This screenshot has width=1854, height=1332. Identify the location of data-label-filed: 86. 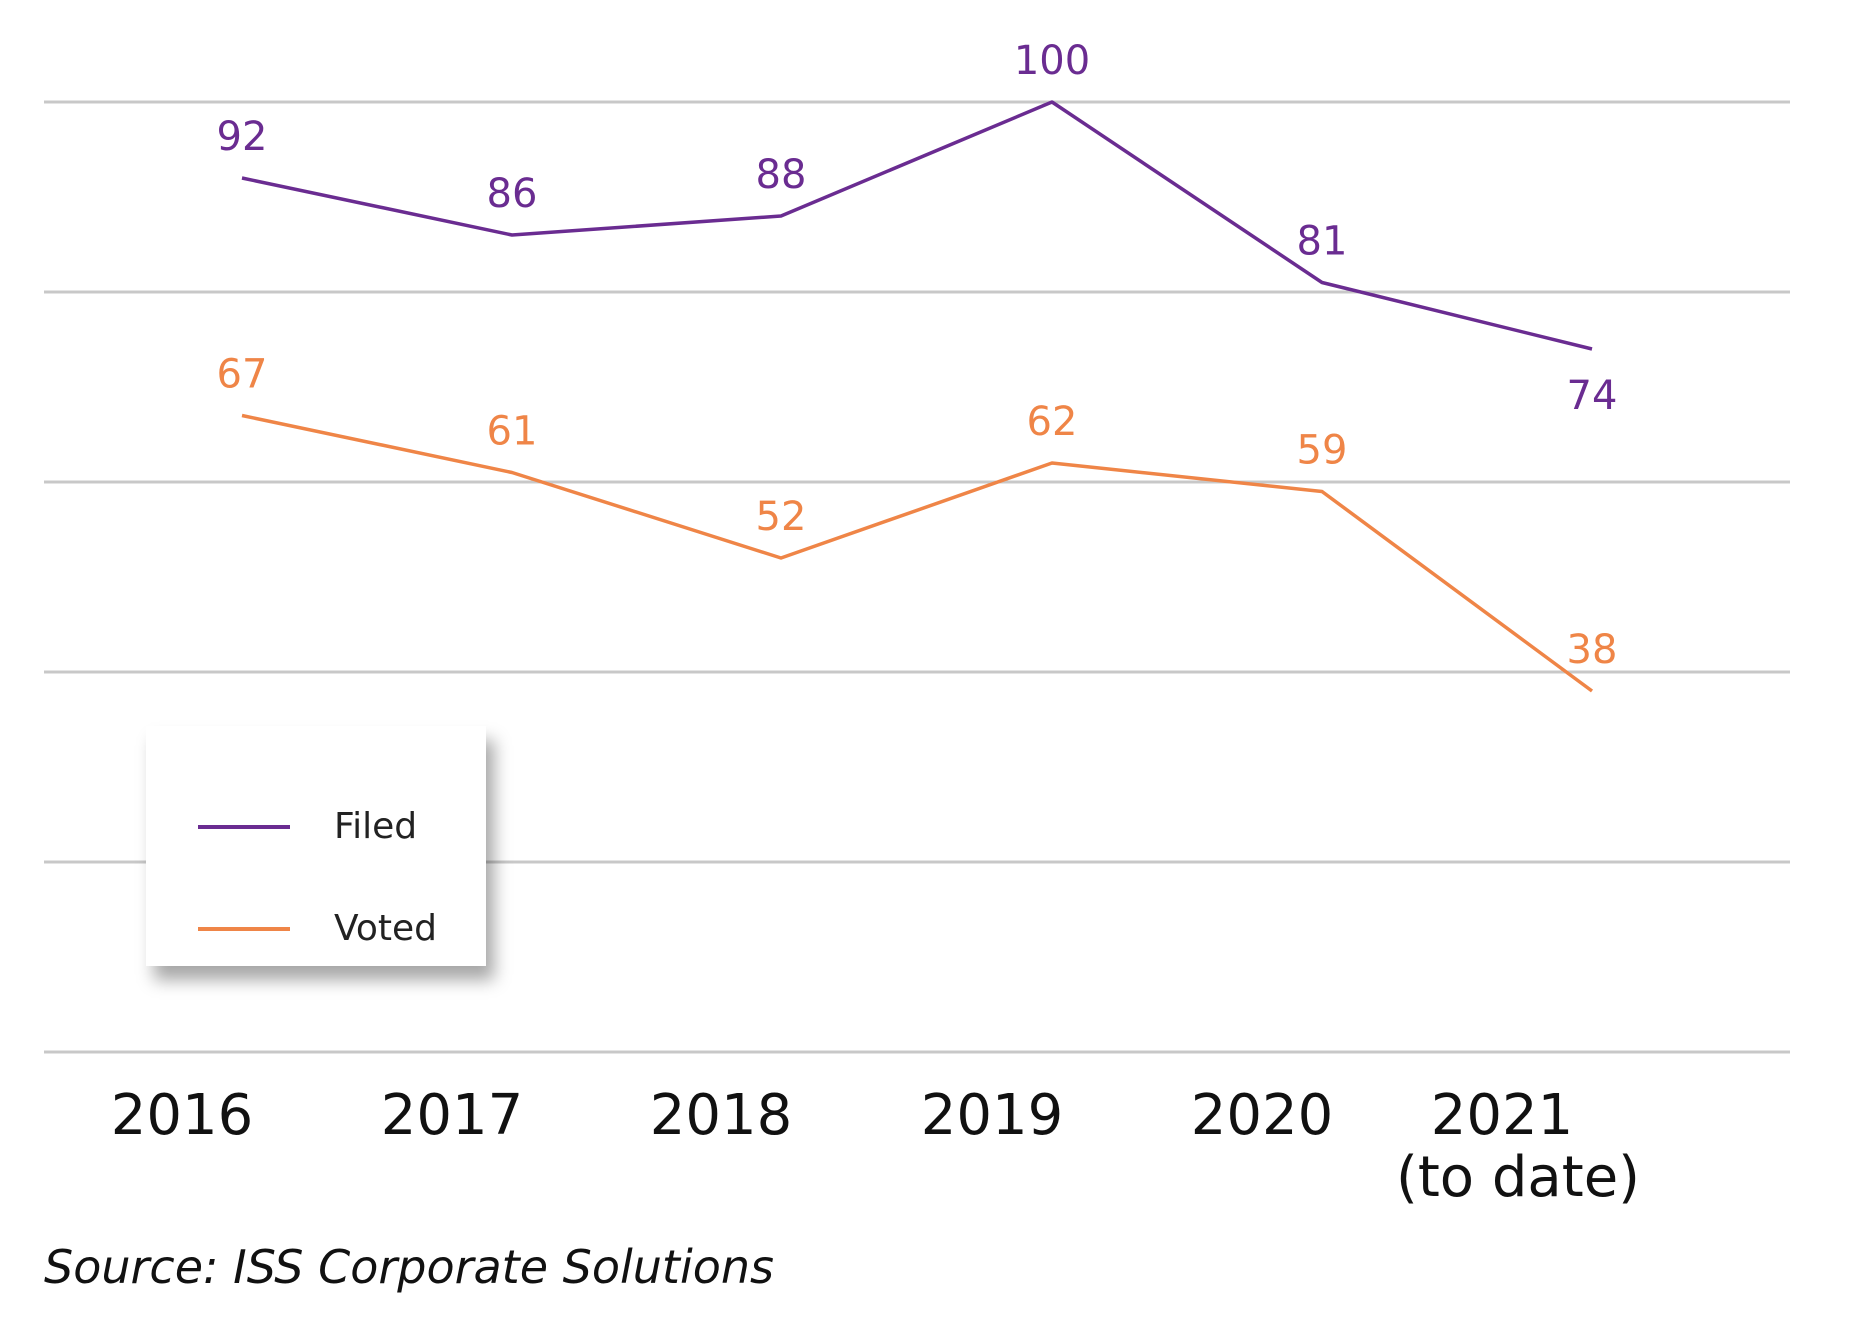
(512, 194).